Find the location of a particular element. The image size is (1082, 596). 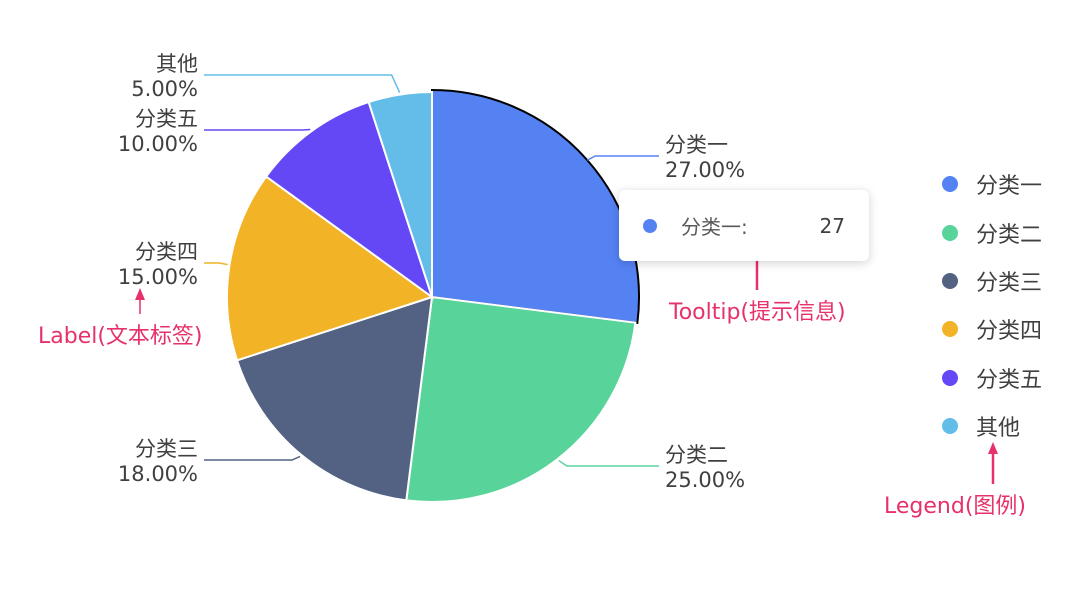

legend-label: 分类一 is located at coordinates (1009, 184).